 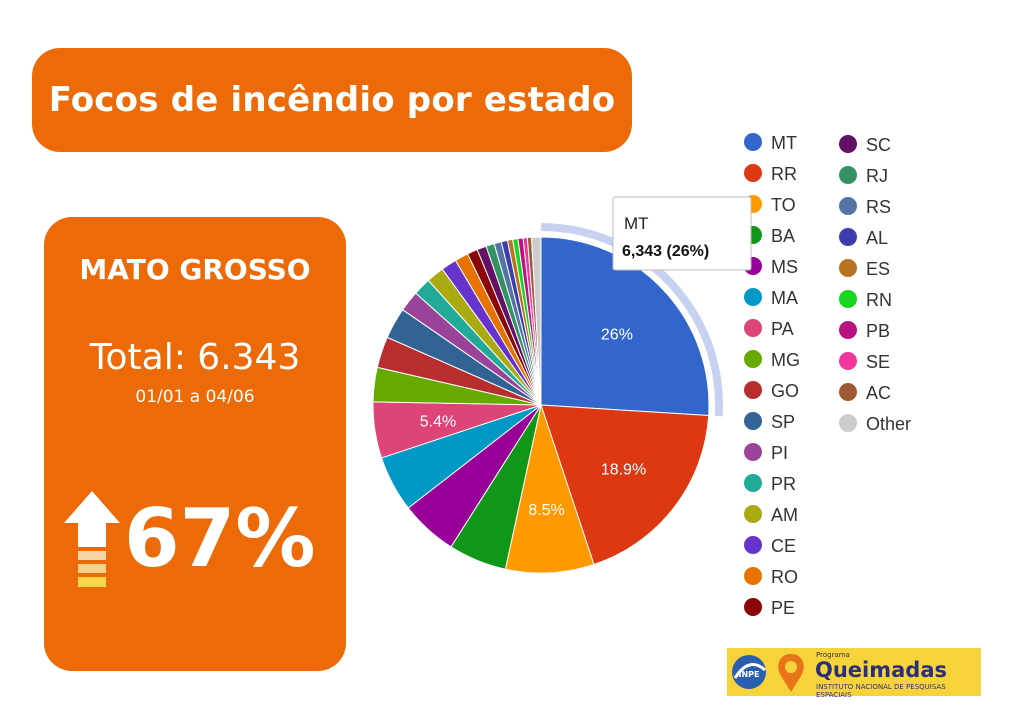 What do you see at coordinates (546, 510) in the screenshot?
I see `slice-label-to: 8.5%` at bounding box center [546, 510].